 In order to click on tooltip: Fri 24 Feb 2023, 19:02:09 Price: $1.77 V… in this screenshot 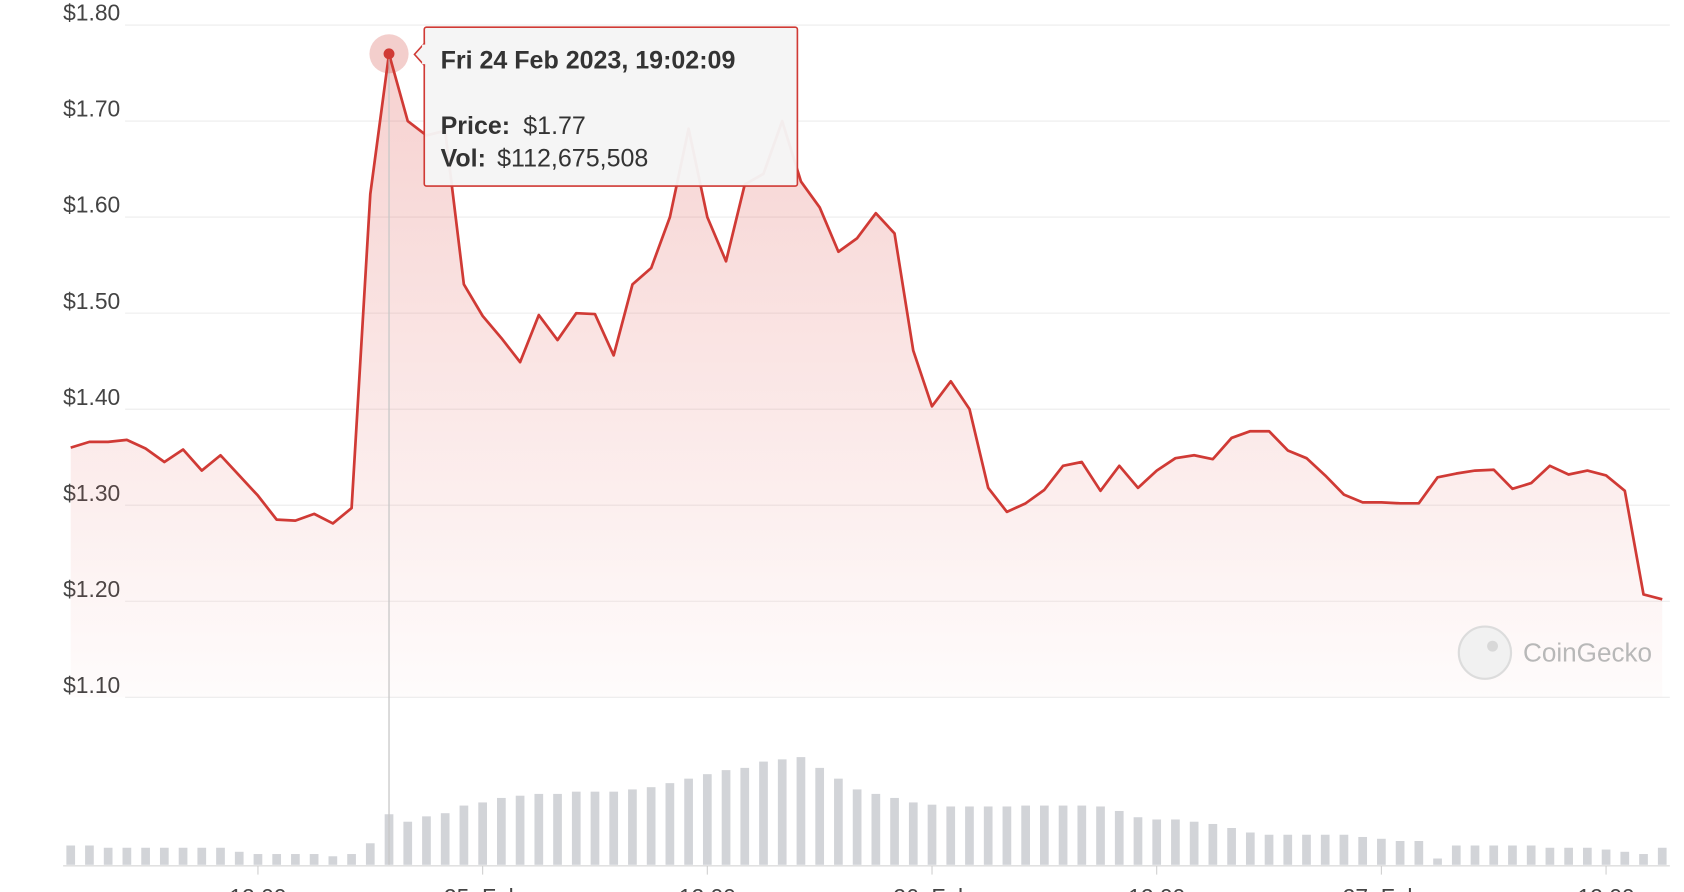, I will do `click(606, 106)`.